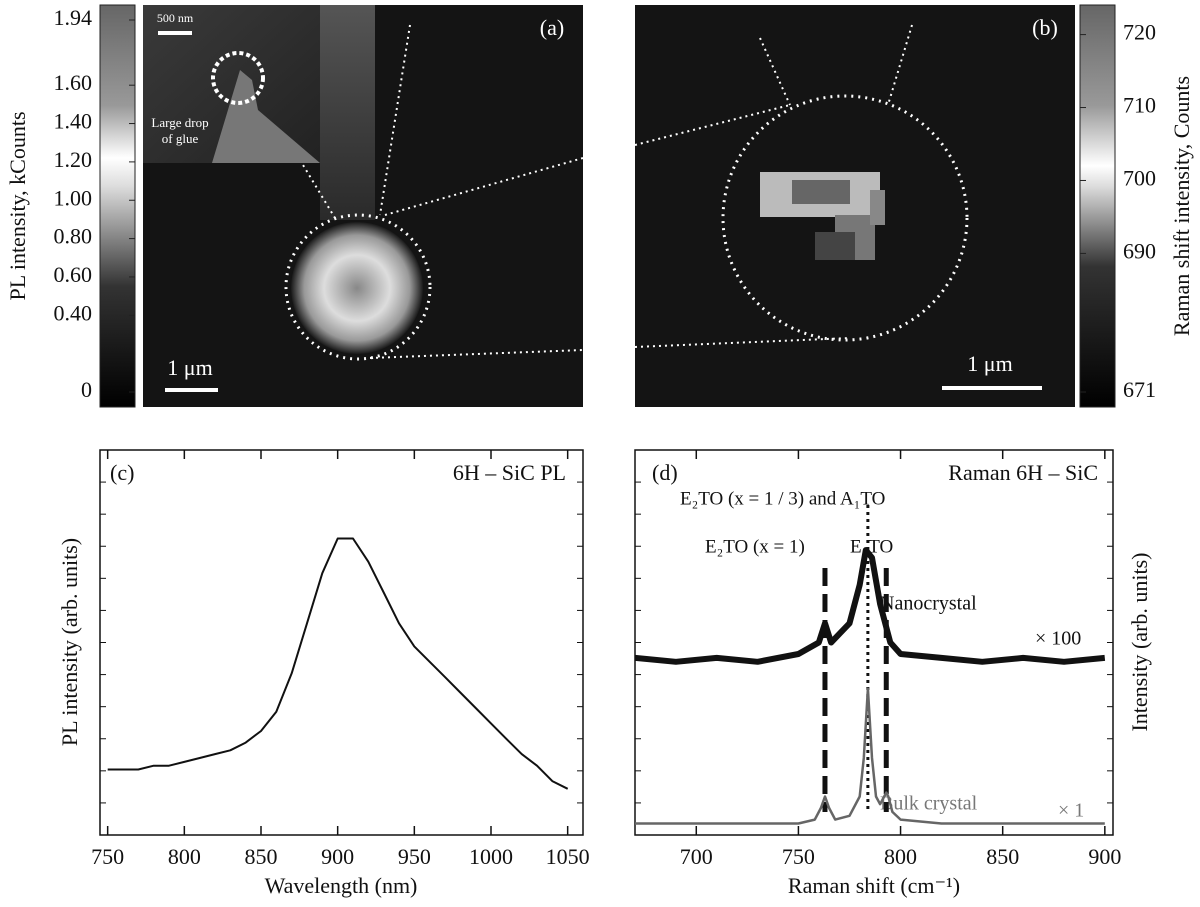 Image resolution: width=1200 pixels, height=907 pixels. What do you see at coordinates (782, 498) in the screenshot?
I see `annotation: E₂TO (x = 1 / 3) and A₁TO` at bounding box center [782, 498].